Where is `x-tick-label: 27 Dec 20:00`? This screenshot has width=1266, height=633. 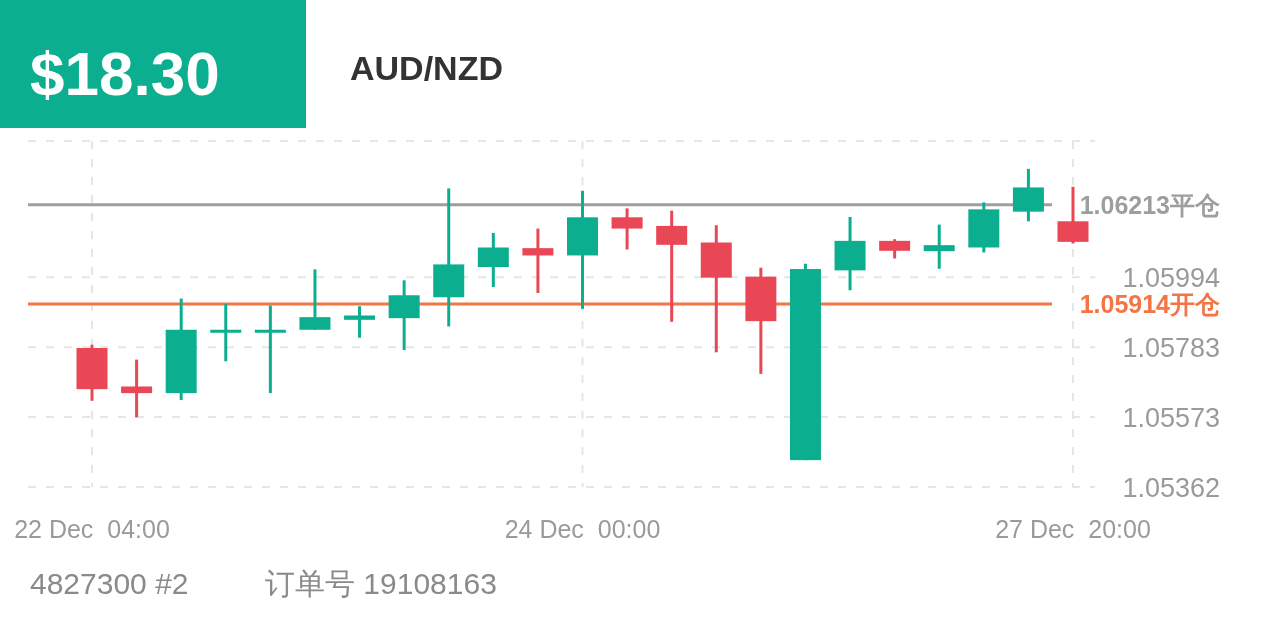
x-tick-label: 27 Dec 20:00 is located at coordinates (1073, 529).